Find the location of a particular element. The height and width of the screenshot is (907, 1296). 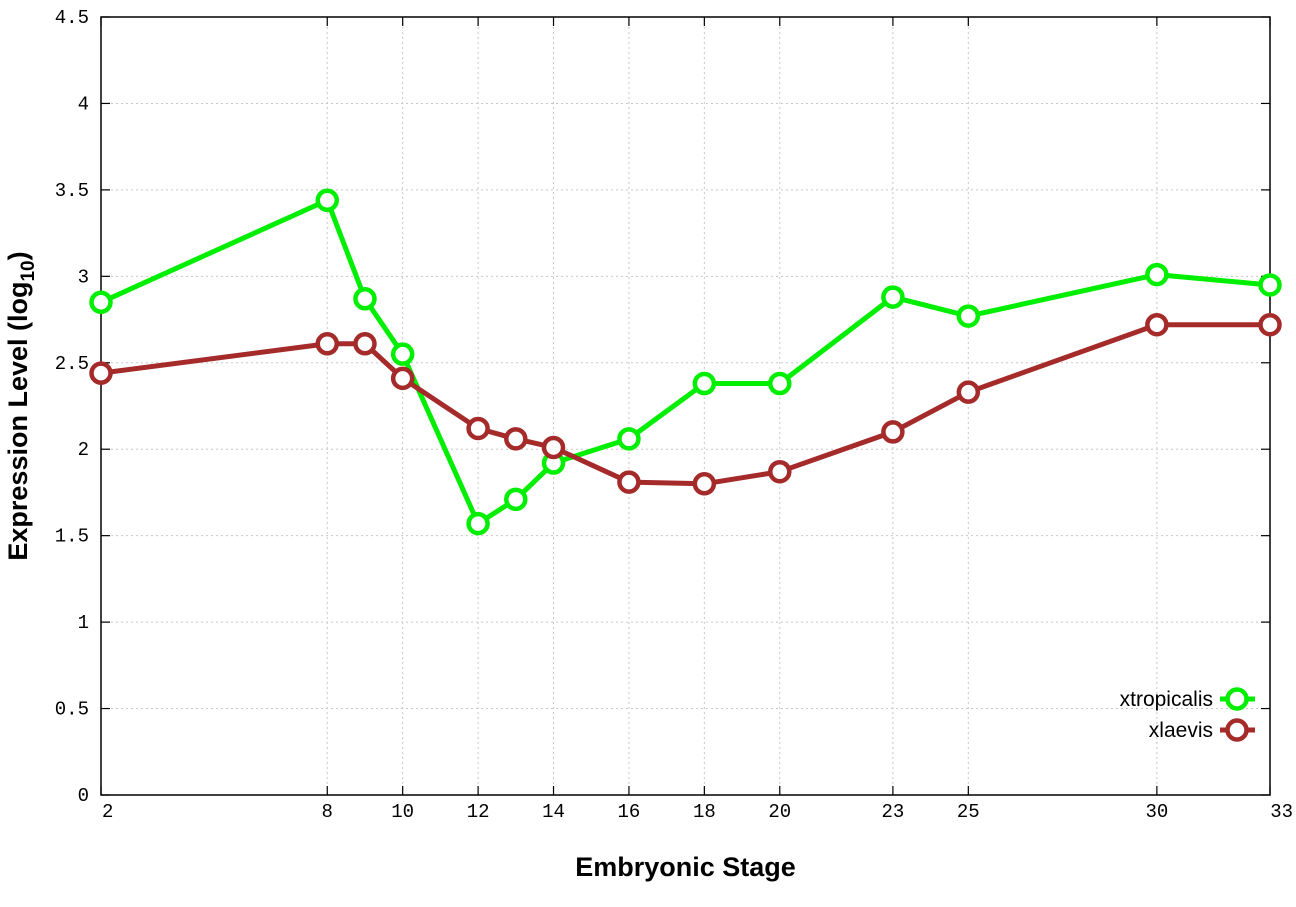

x-tick-label: 23 is located at coordinates (892, 812).